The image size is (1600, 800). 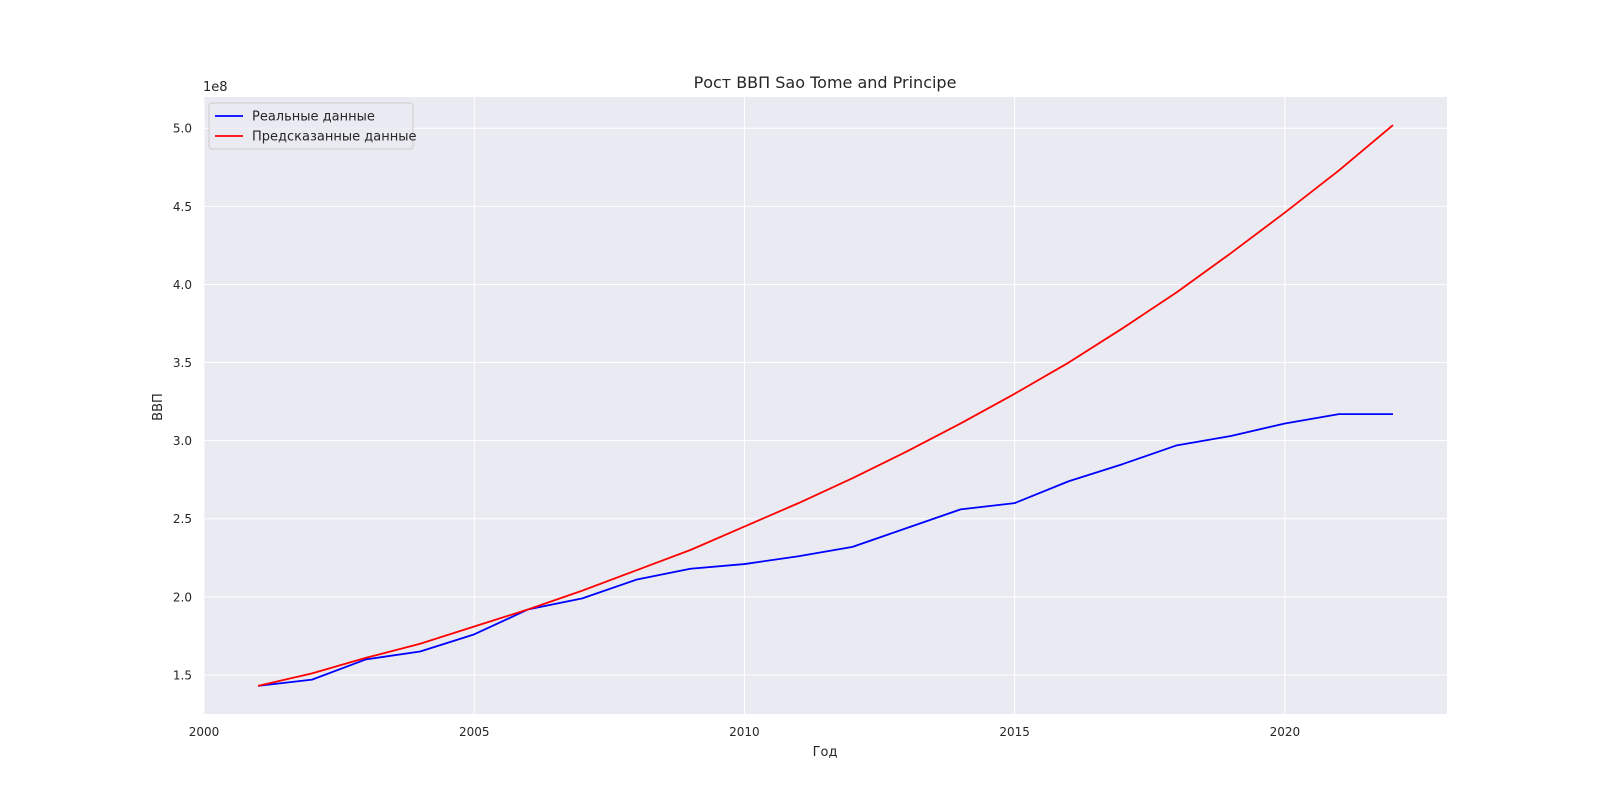 I want to click on legend-label-predicted: Предсказанные данные, so click(x=334, y=137).